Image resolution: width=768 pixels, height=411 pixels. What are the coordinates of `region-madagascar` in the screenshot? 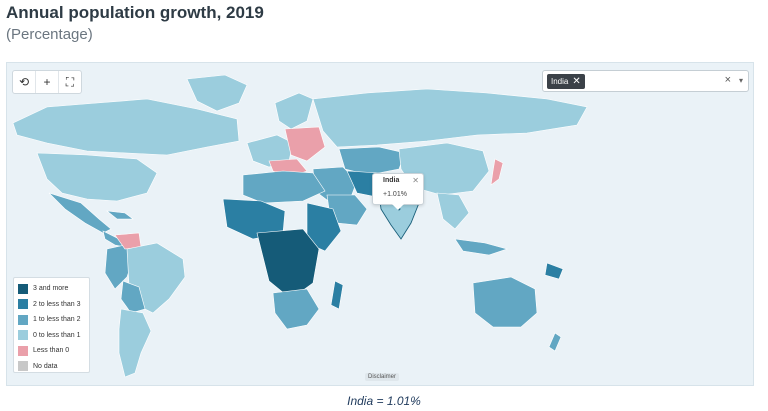 It's located at (337, 295).